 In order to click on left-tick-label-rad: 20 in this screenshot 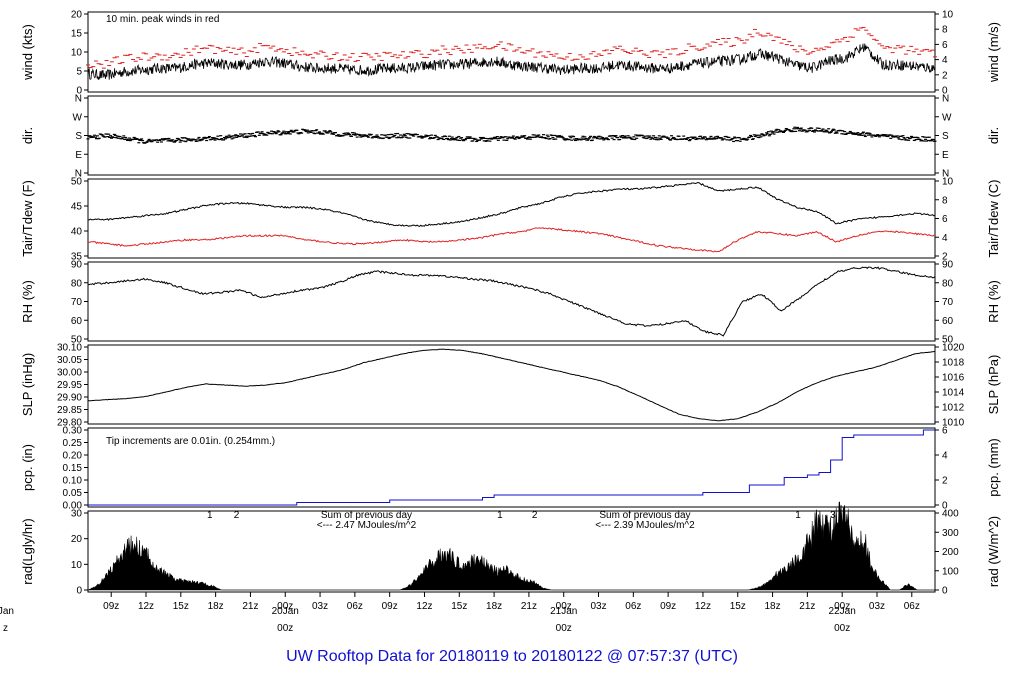, I will do `click(77, 539)`.